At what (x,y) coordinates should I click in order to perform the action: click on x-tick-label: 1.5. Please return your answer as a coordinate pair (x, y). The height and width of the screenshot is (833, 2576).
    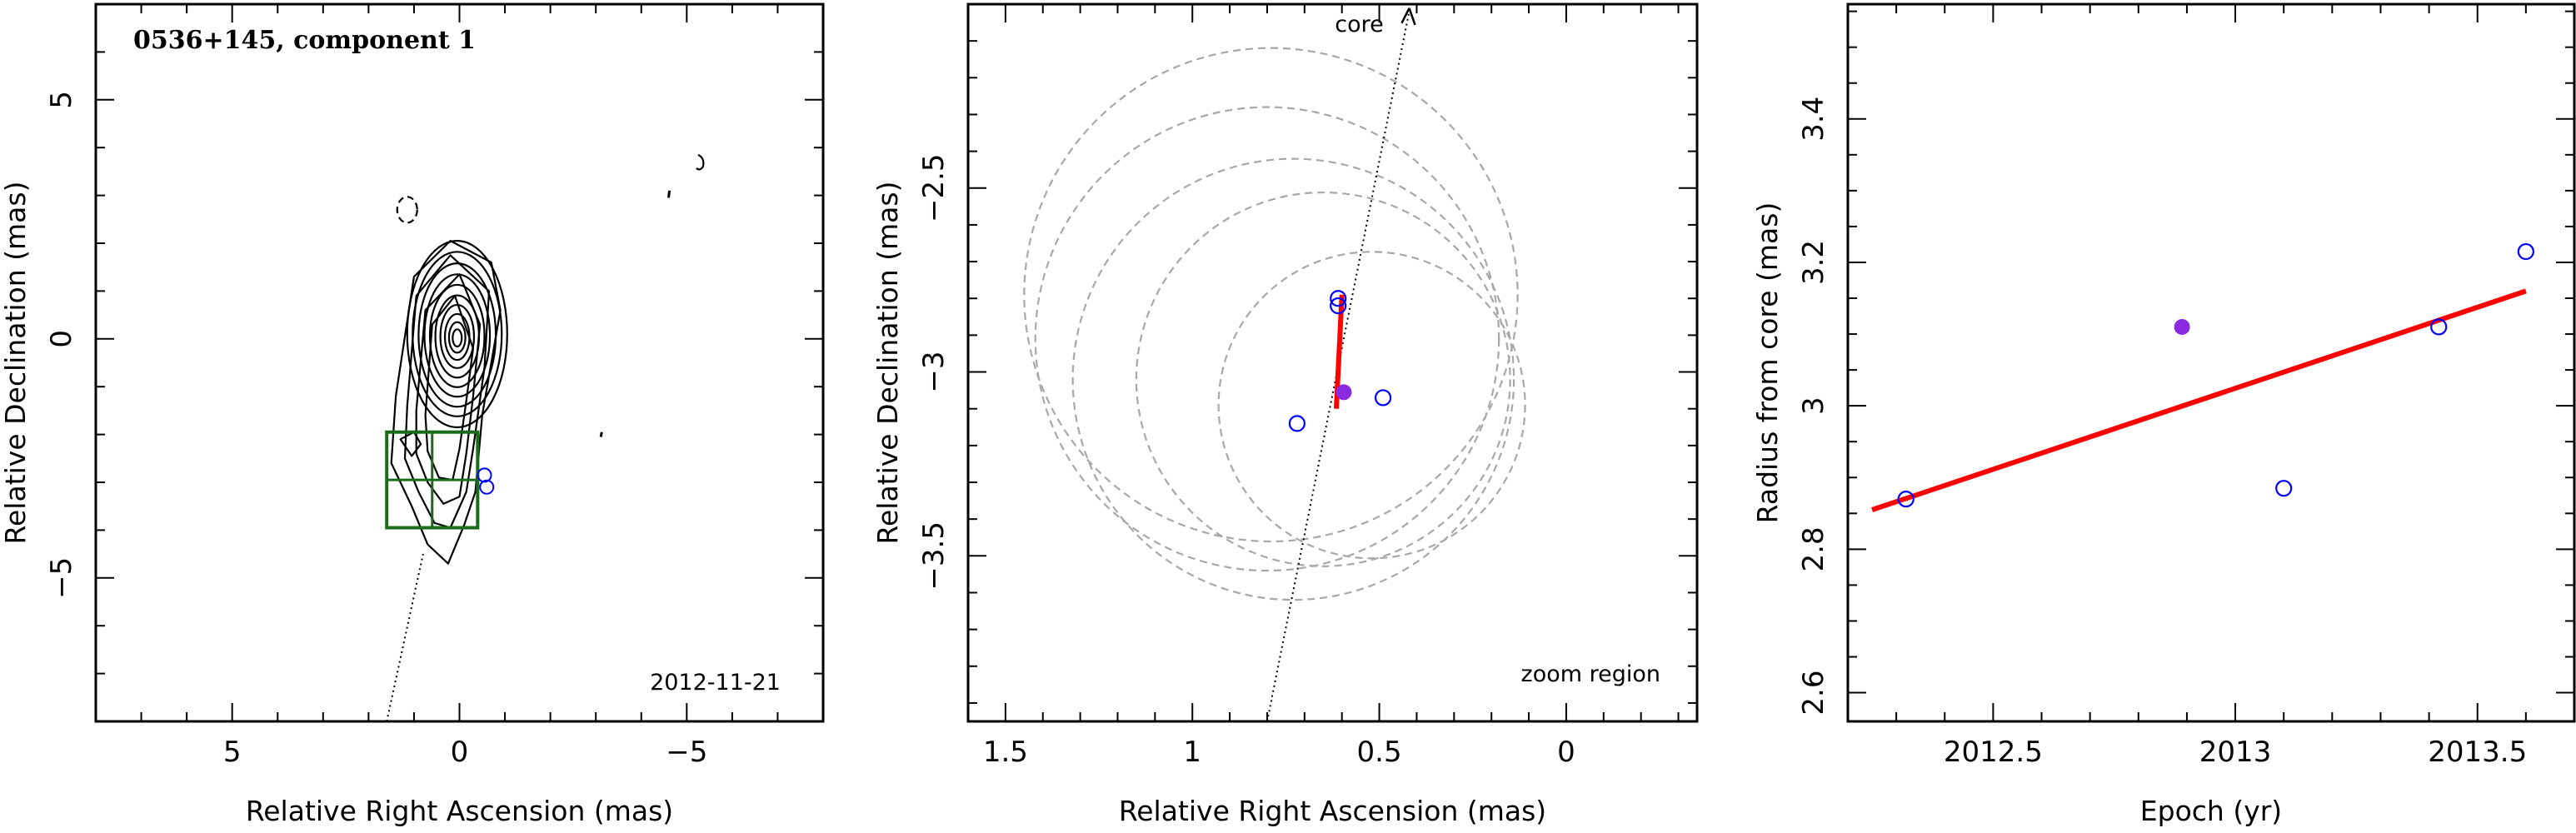
    Looking at the image, I should click on (1005, 752).